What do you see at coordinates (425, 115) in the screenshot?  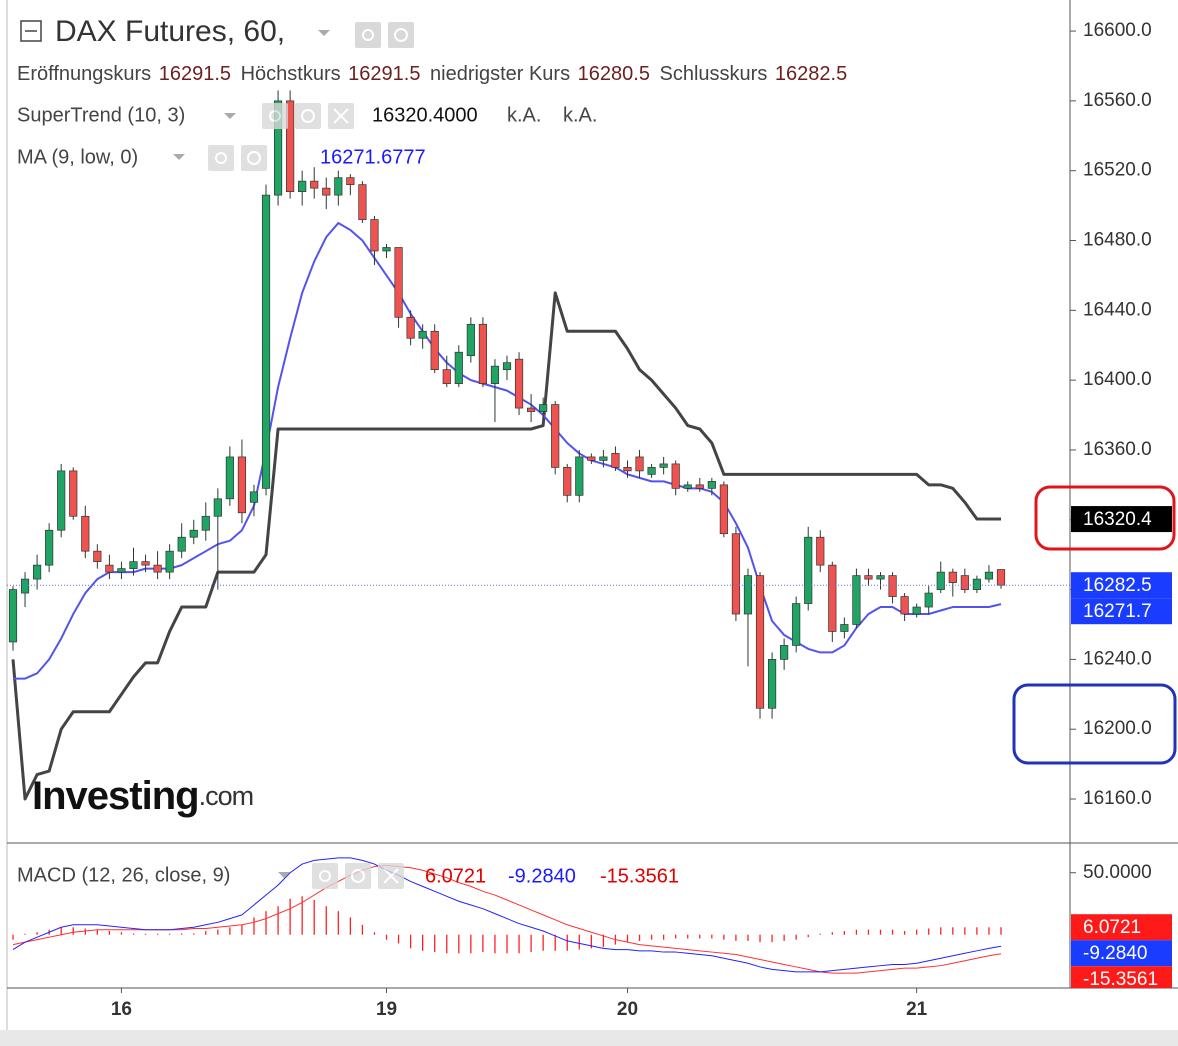 I see `supertrend-value: 16320.4000` at bounding box center [425, 115].